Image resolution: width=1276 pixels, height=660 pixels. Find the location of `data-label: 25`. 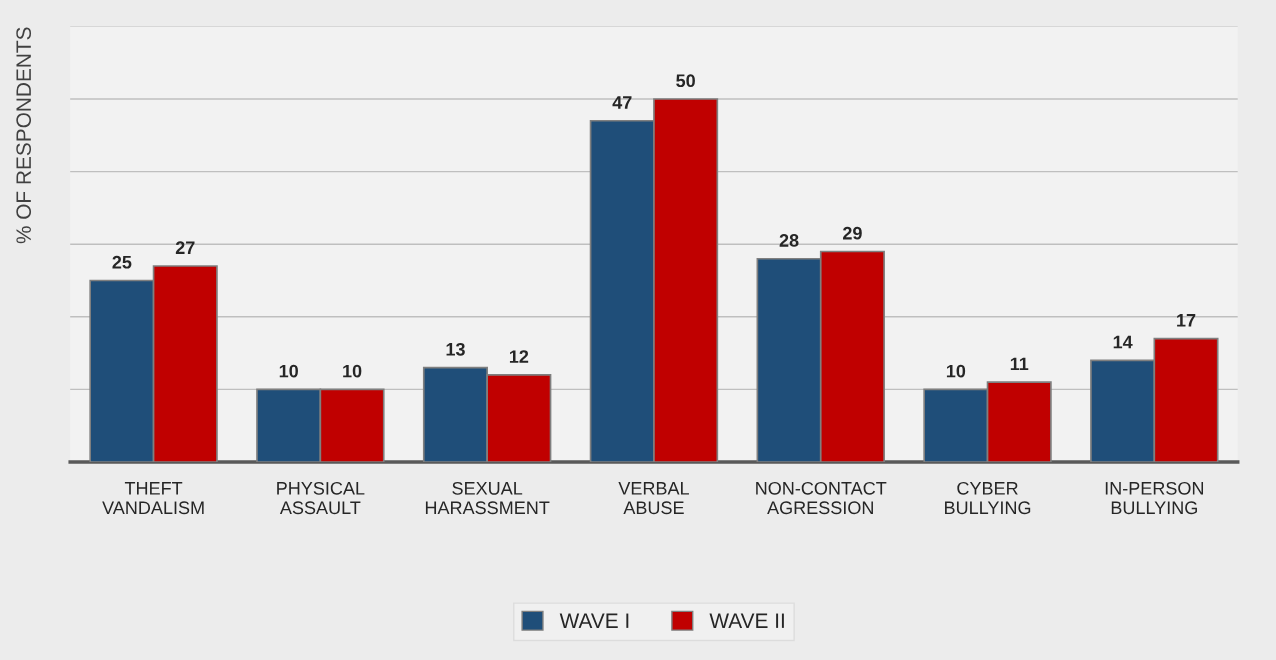

data-label: 25 is located at coordinates (122, 262).